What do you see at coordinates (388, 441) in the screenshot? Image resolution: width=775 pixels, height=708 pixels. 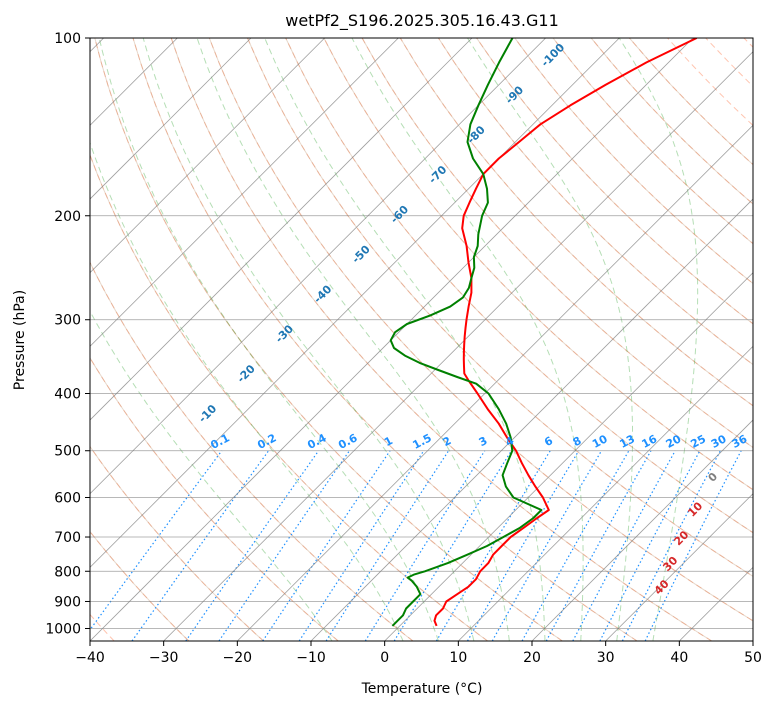 I see `mixing-ratio-label: 1` at bounding box center [388, 441].